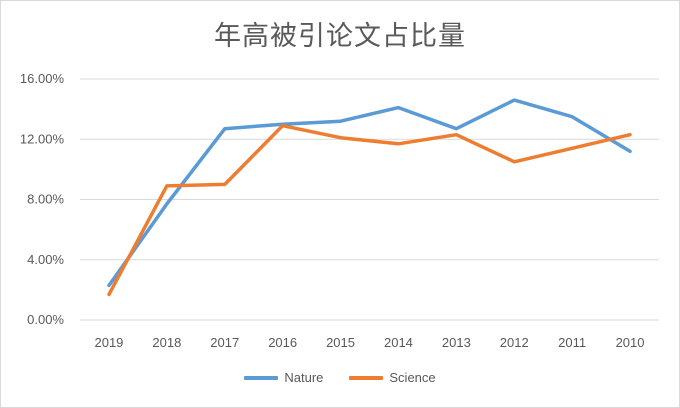 Image resolution: width=680 pixels, height=408 pixels. I want to click on x-tick-label: 2017, so click(224, 342).